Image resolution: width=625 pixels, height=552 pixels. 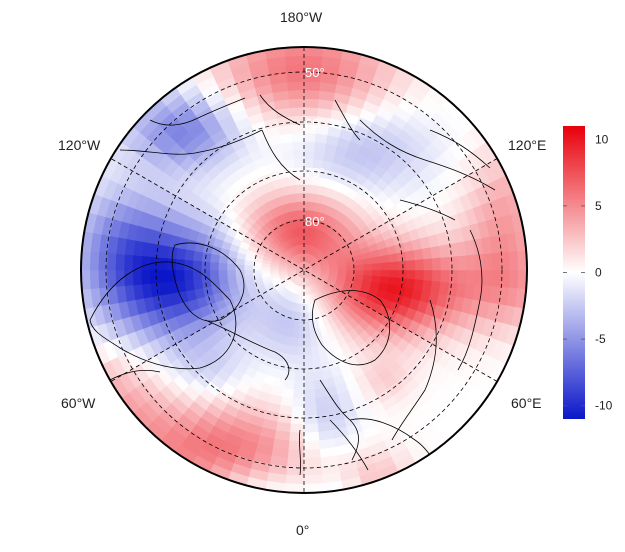 What do you see at coordinates (600, 339) in the screenshot?
I see `colorbar-tick-label: -5` at bounding box center [600, 339].